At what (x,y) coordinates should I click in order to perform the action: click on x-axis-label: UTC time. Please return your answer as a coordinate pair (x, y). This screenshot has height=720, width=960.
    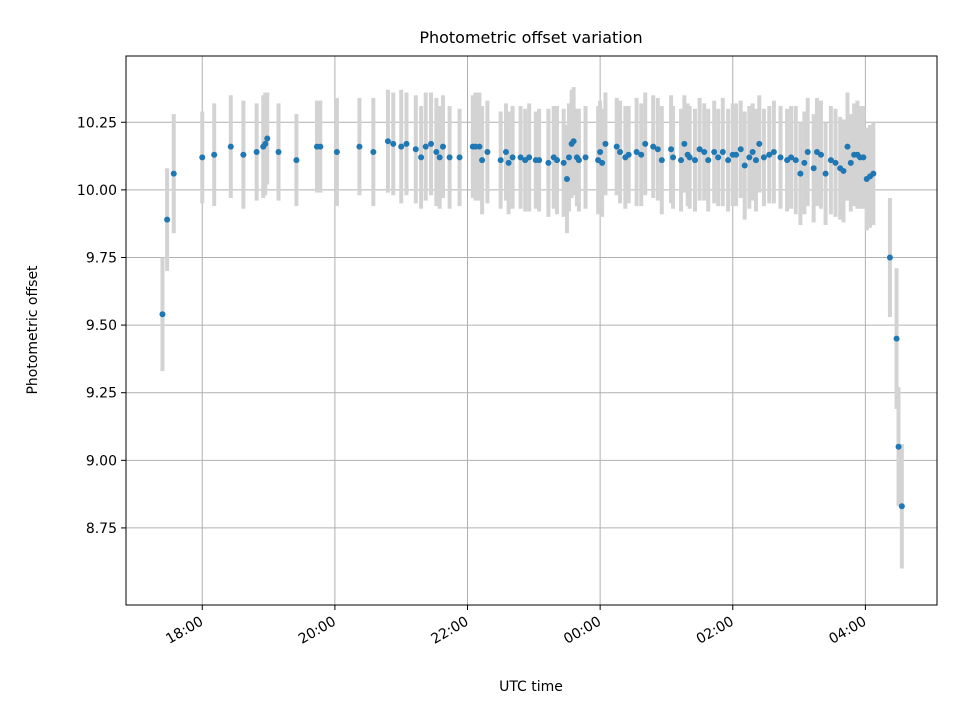
    Looking at the image, I should click on (531, 687).